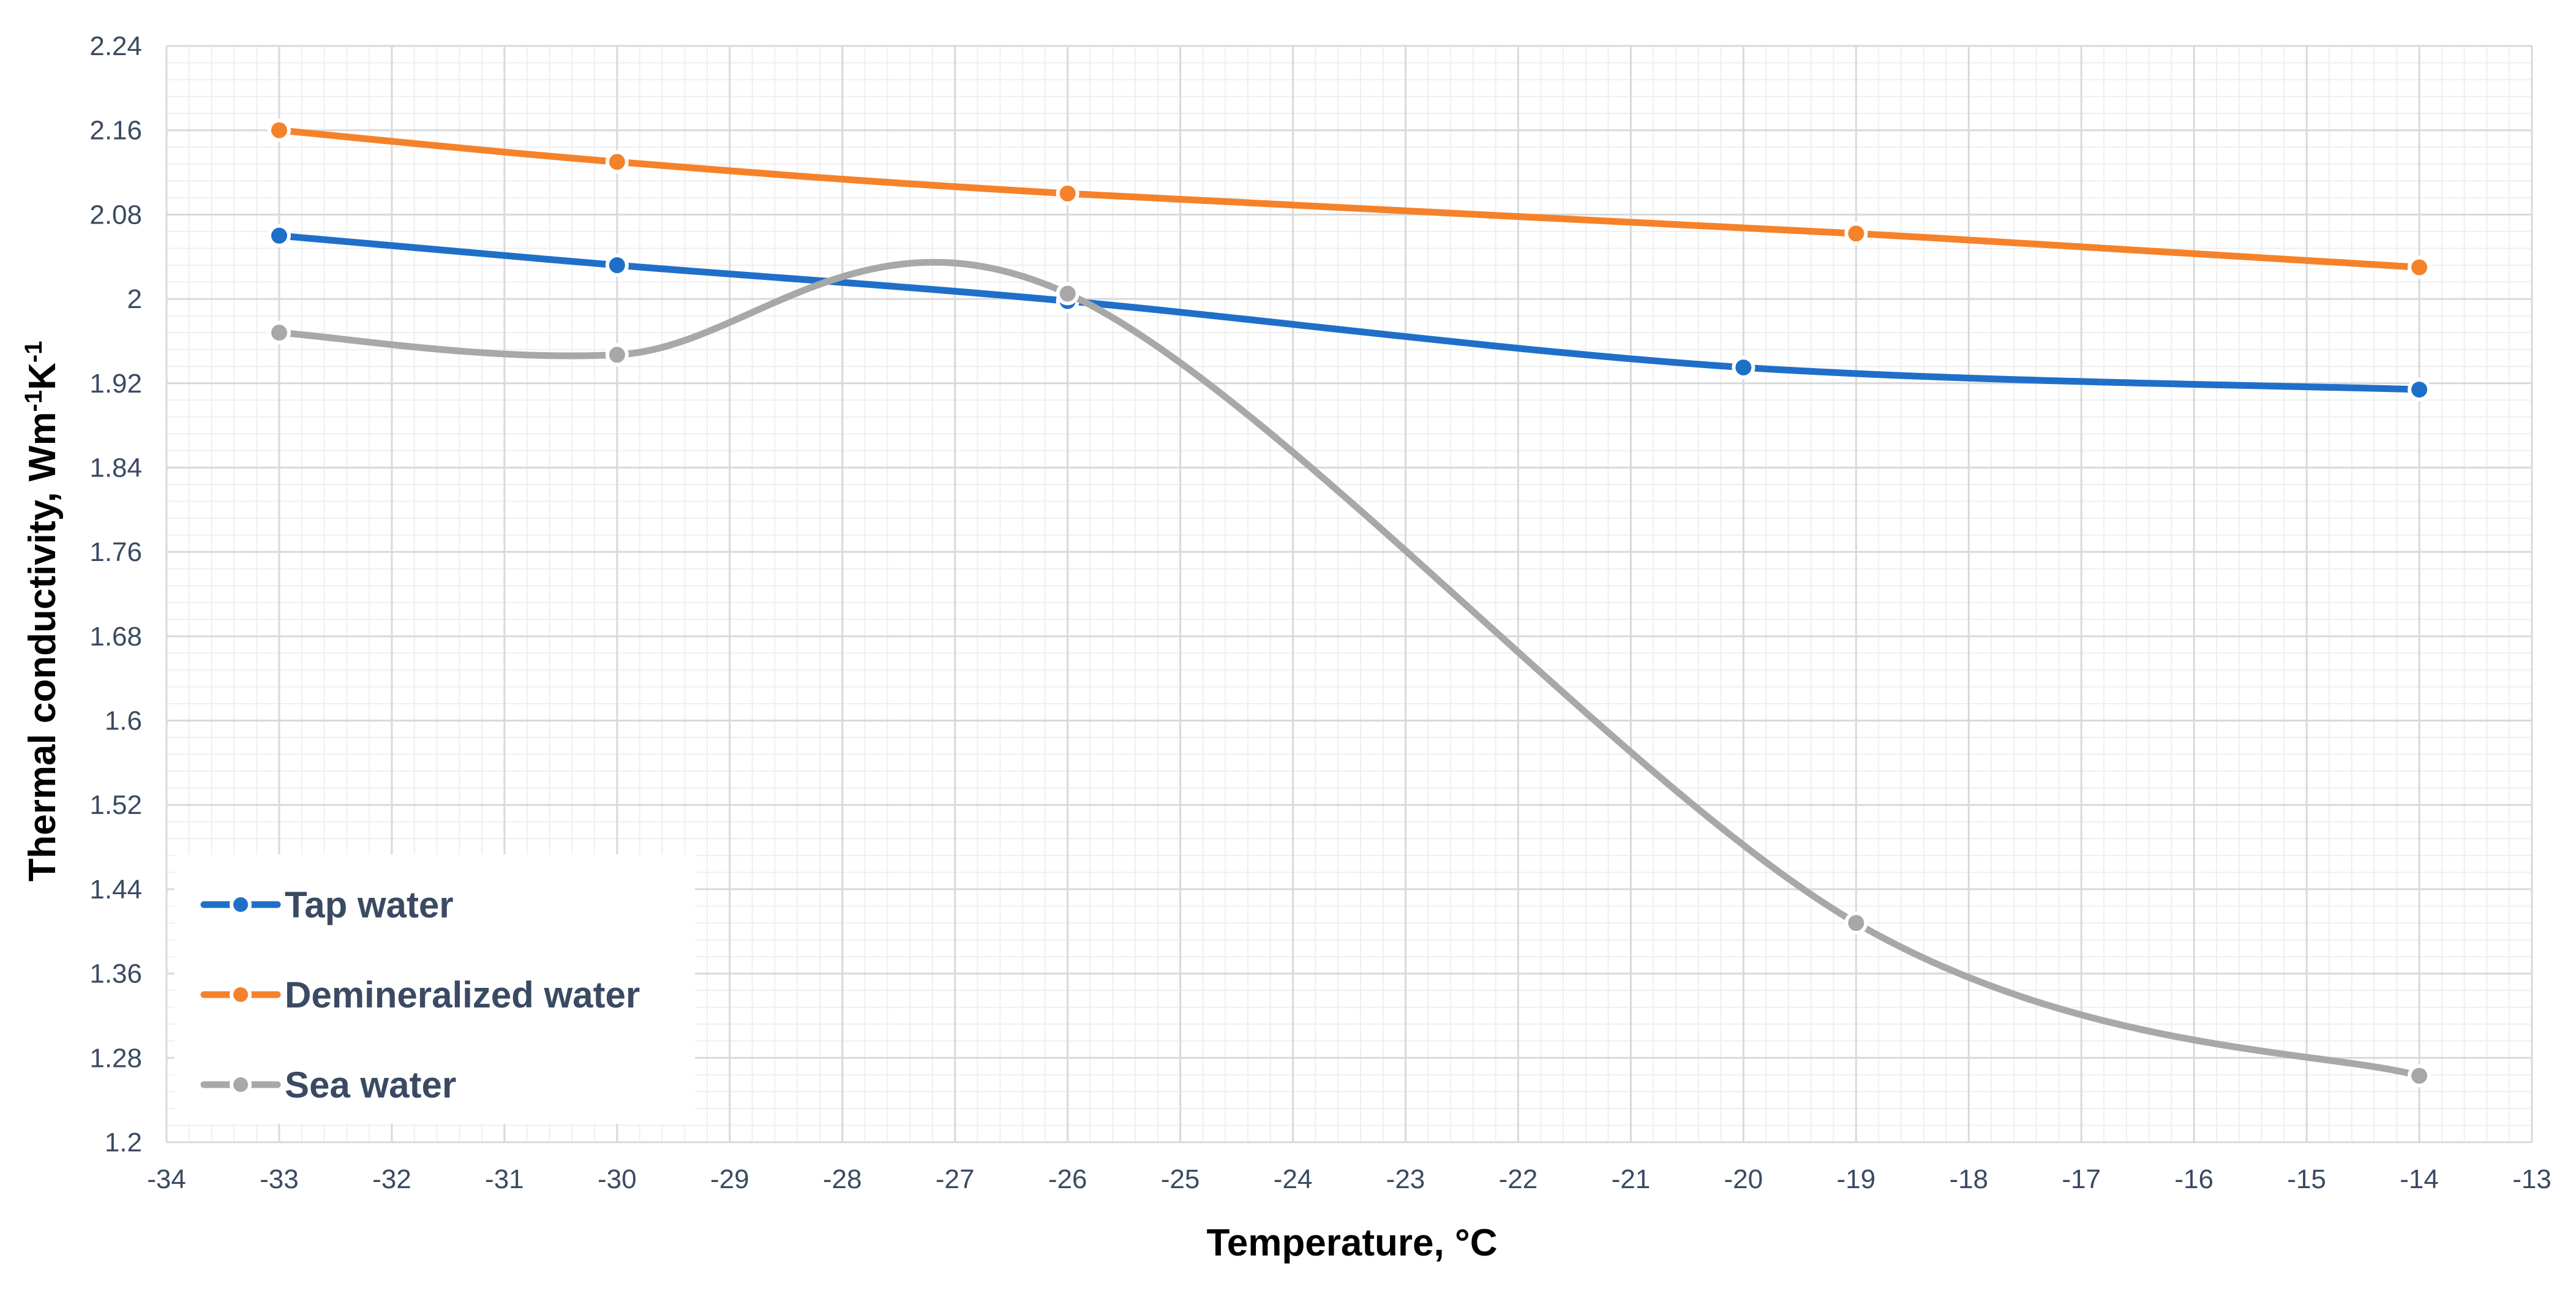 The height and width of the screenshot is (1299, 2576). Describe the element at coordinates (42, 611) in the screenshot. I see `y-axis-title: Thermal conductivity, Wm-1K-1` at that location.